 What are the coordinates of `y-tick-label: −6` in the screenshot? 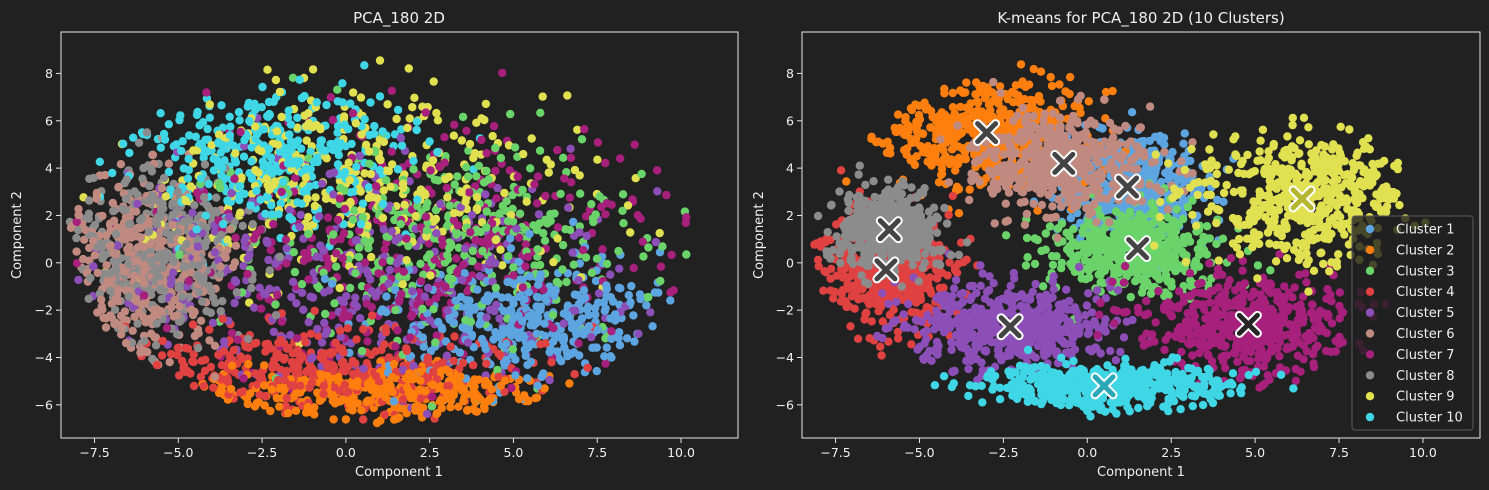 It's located at (44, 404).